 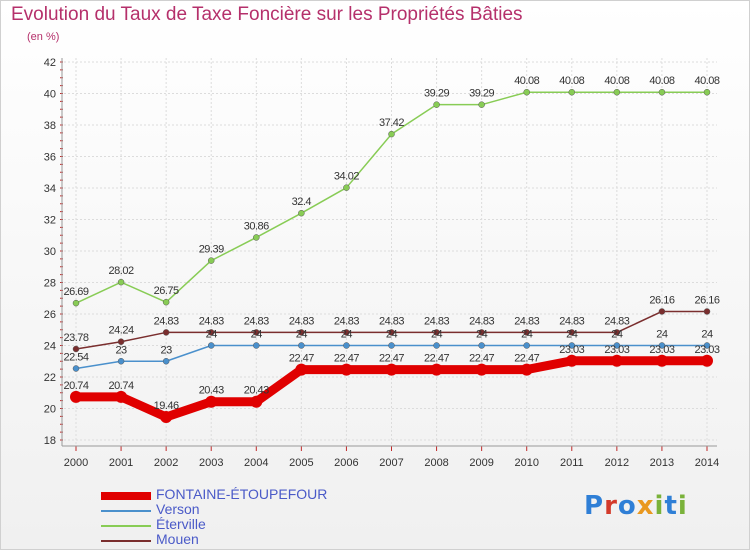 I want to click on data-label: 24.24, so click(x=121, y=331).